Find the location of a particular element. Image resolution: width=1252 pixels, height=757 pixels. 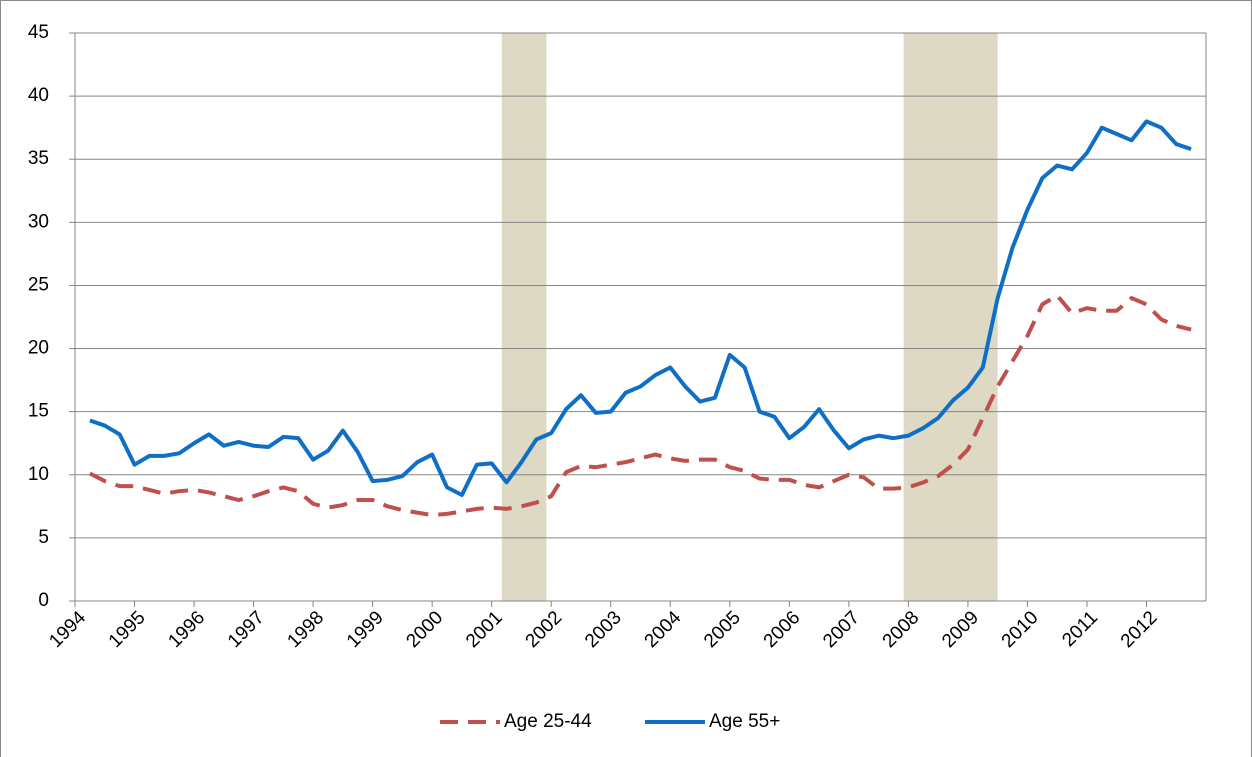

x-tick-label: 2006 is located at coordinates (782, 629).